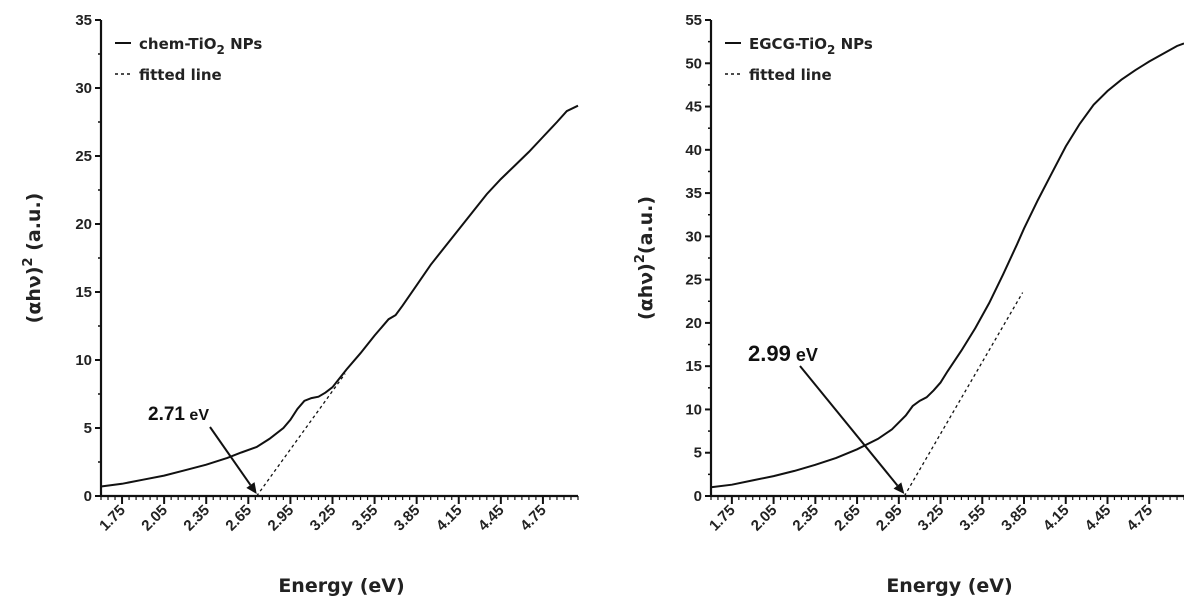  Describe the element at coordinates (693, 63) in the screenshot. I see `y-tick-label: 50` at that location.